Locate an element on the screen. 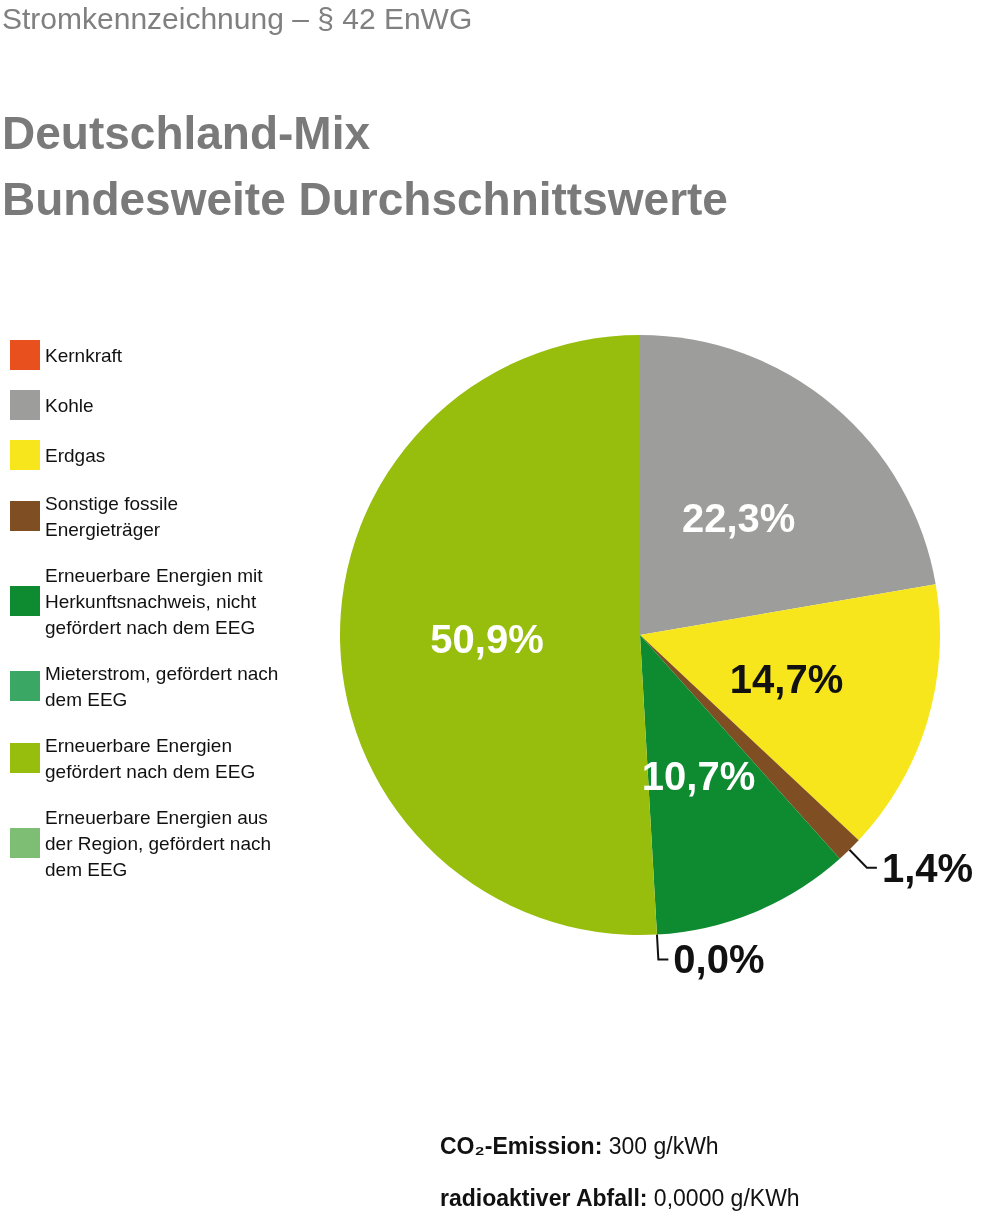 The width and height of the screenshot is (1000, 1216). legend-label: Erneuerbare Energien aus der Region, gefördert nach dem EEG is located at coordinates (161, 843).